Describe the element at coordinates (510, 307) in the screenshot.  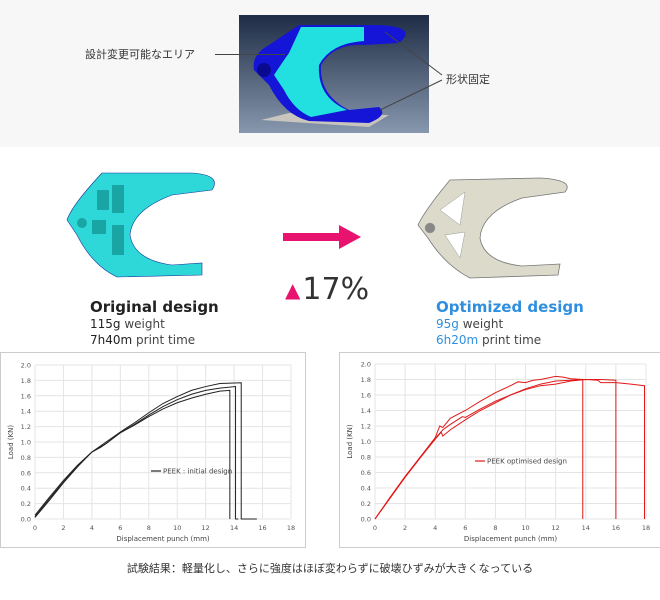
I see `optimized-title: Optimized design` at that location.